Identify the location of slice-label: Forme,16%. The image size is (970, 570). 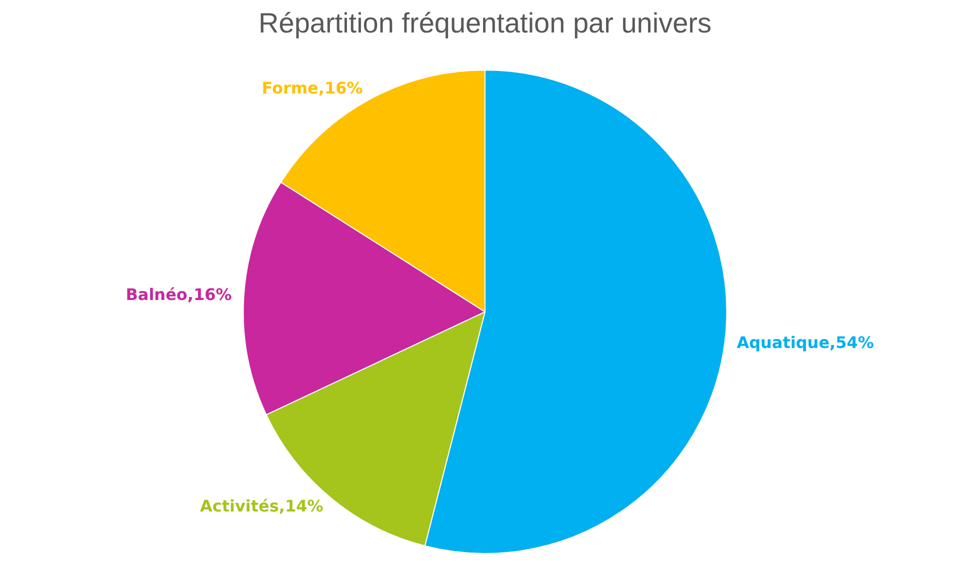
(312, 88).